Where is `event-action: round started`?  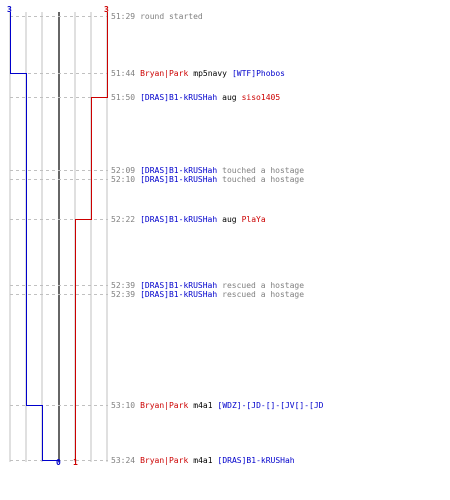
event-action: round started is located at coordinates (171, 16).